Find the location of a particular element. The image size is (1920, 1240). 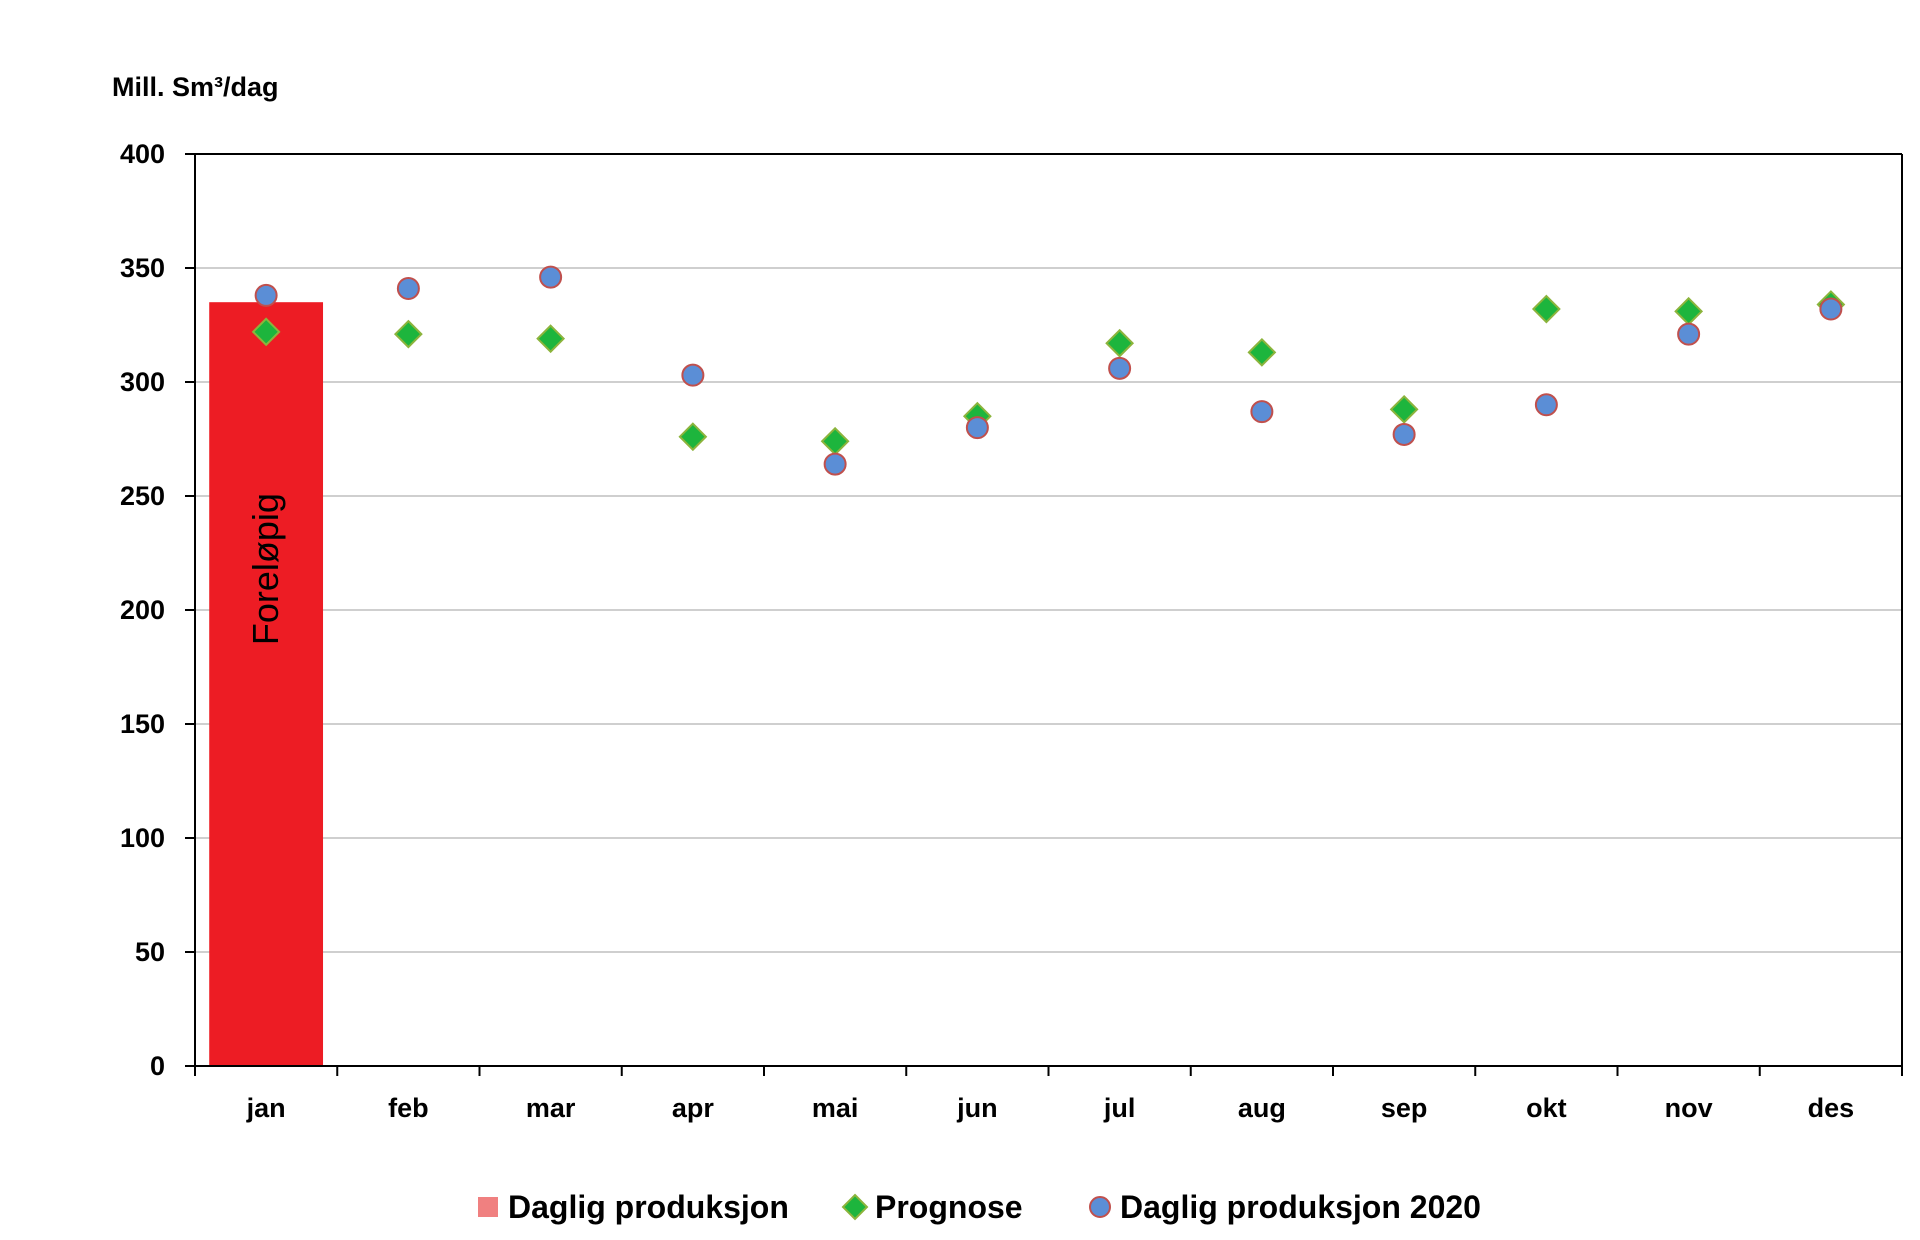

bar is located at coordinates (266, 684).